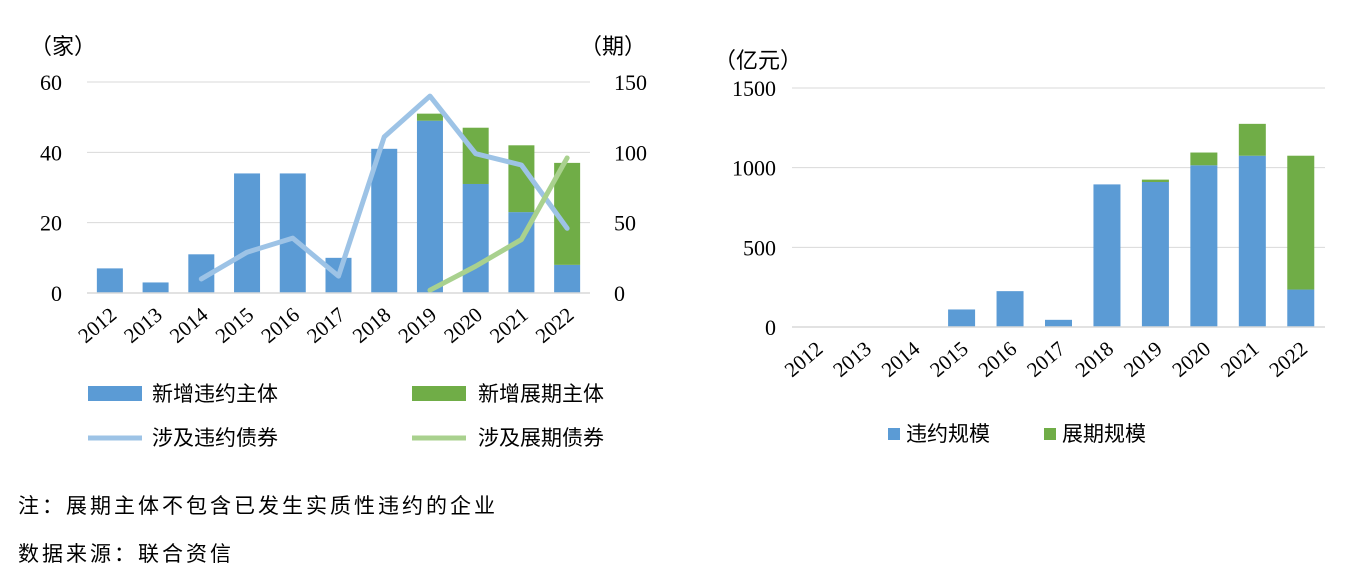 Image resolution: width=1359 pixels, height=576 pixels. I want to click on left-lines, so click(384, 193).